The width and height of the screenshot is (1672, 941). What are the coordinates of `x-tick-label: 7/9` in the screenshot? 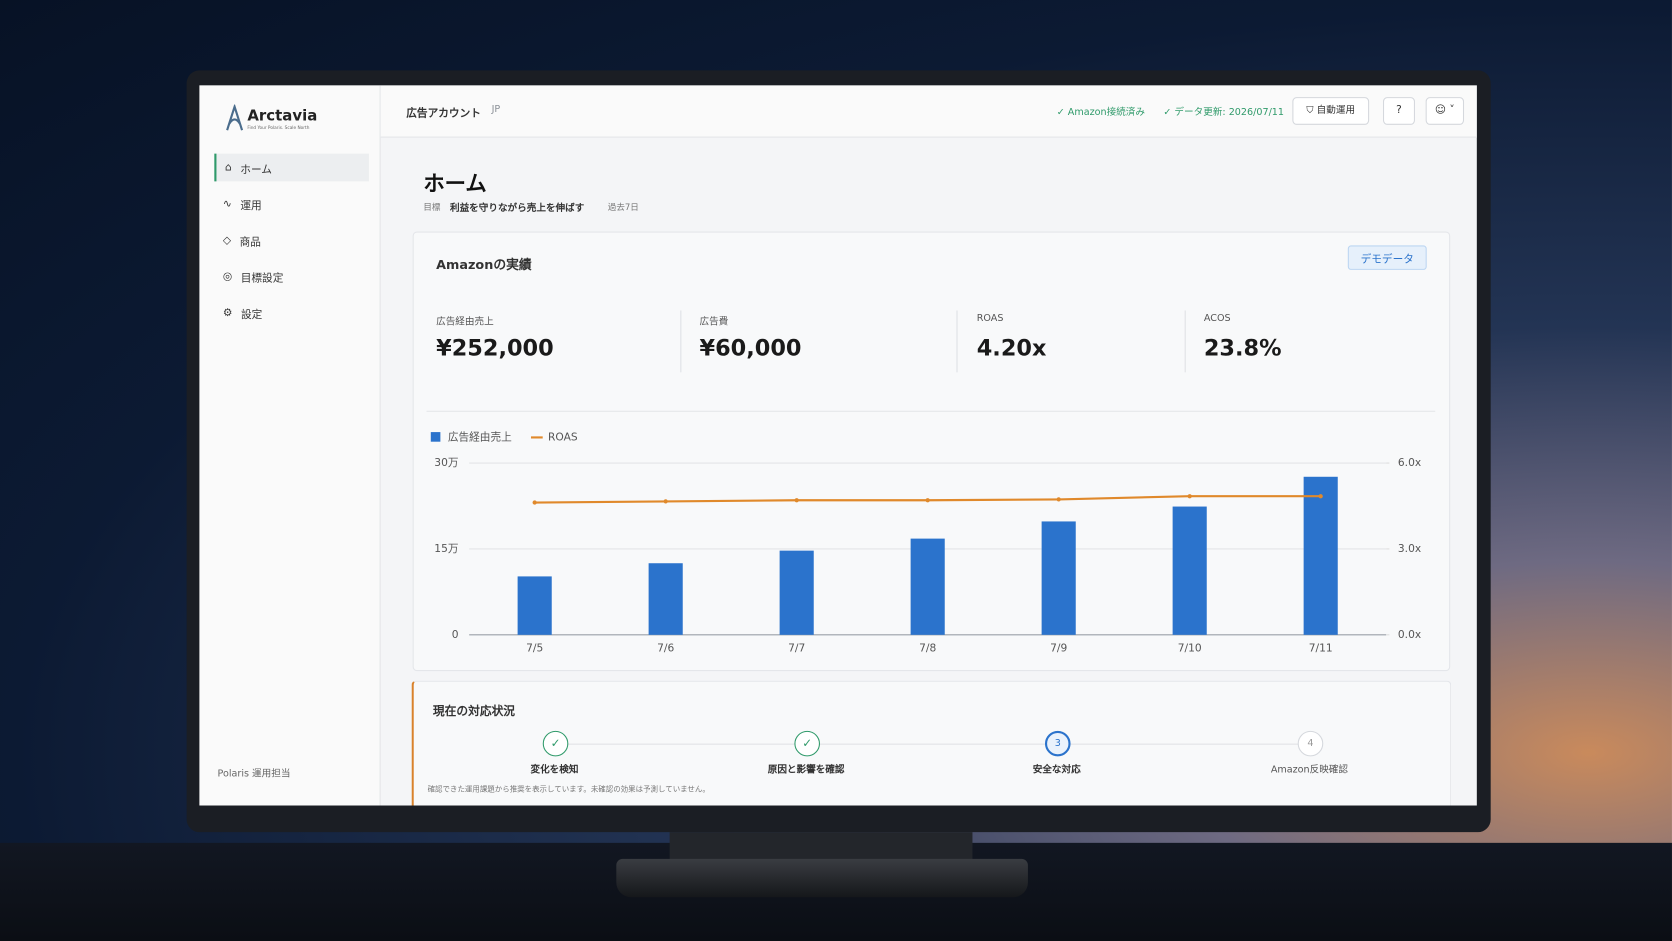 It's located at (1058, 648).